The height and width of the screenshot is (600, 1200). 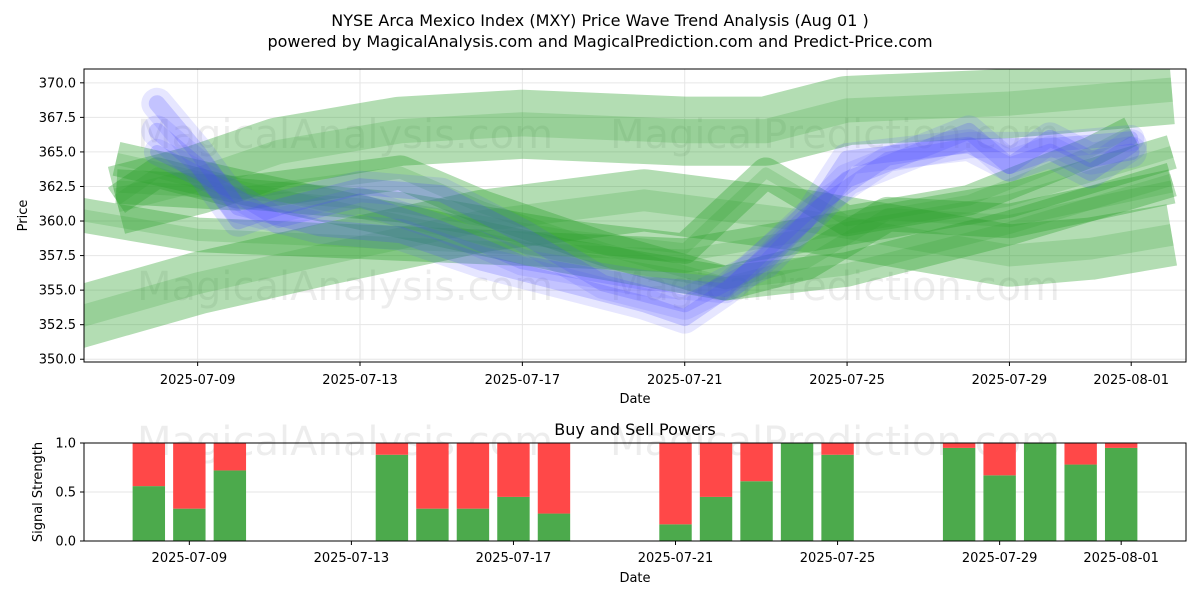 What do you see at coordinates (685, 380) in the screenshot?
I see `x-tick-label: 2025-07-21` at bounding box center [685, 380].